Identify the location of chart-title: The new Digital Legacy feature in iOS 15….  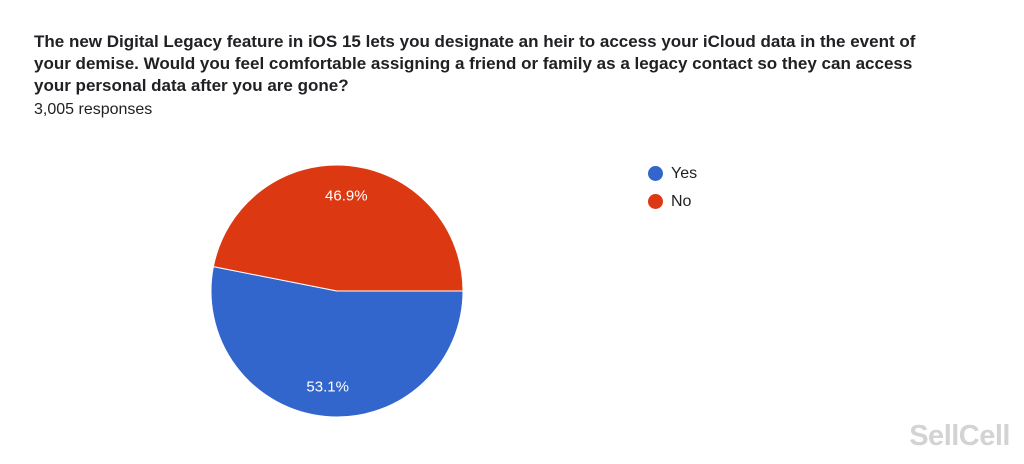
(475, 63).